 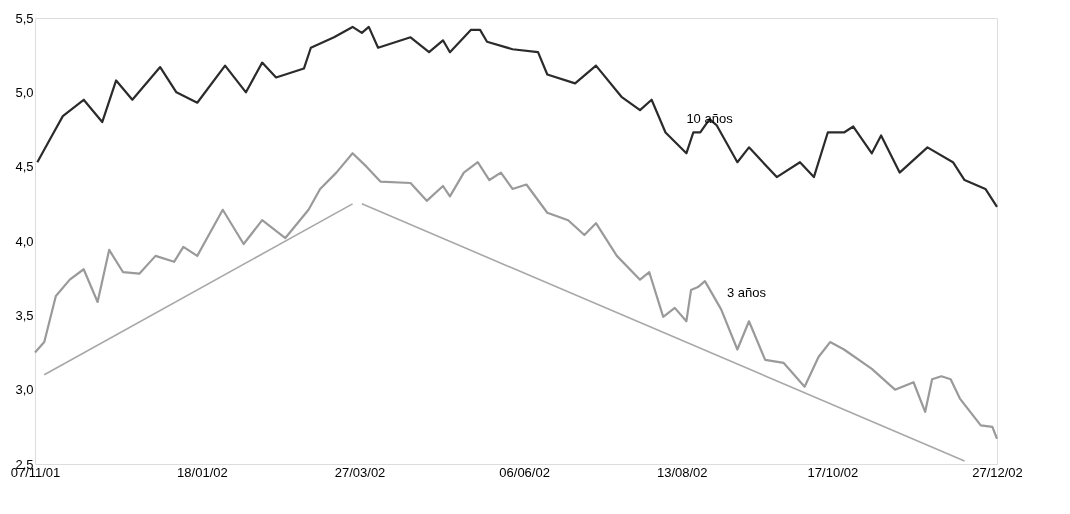 I want to click on x-tick-label: 18/01/02, so click(x=202, y=472).